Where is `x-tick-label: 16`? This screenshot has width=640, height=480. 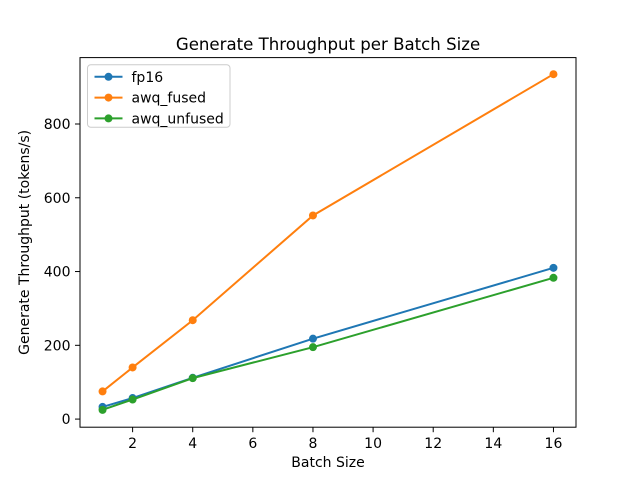 x-tick-label: 16 is located at coordinates (554, 444).